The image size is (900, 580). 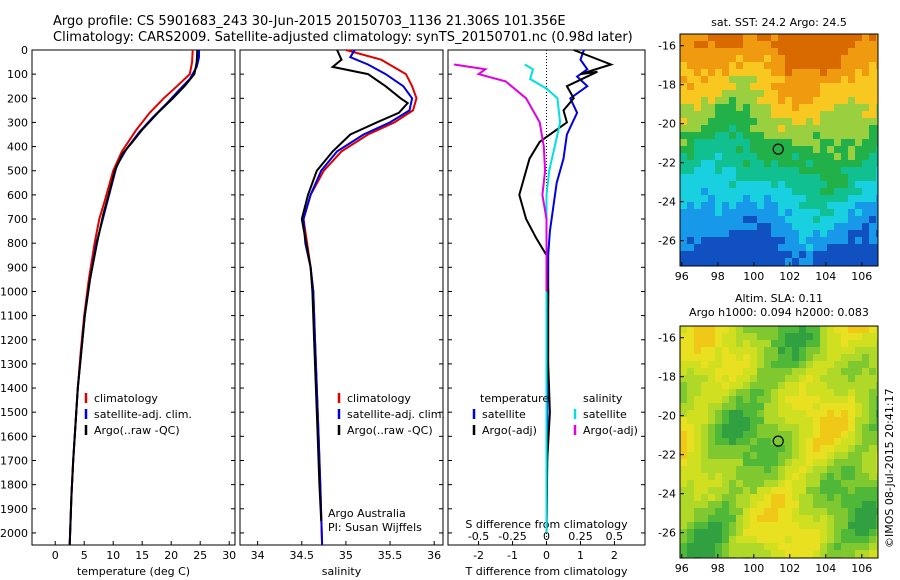 I want to click on temp-legend-label: satellite-adj. clim., so click(x=143, y=414).